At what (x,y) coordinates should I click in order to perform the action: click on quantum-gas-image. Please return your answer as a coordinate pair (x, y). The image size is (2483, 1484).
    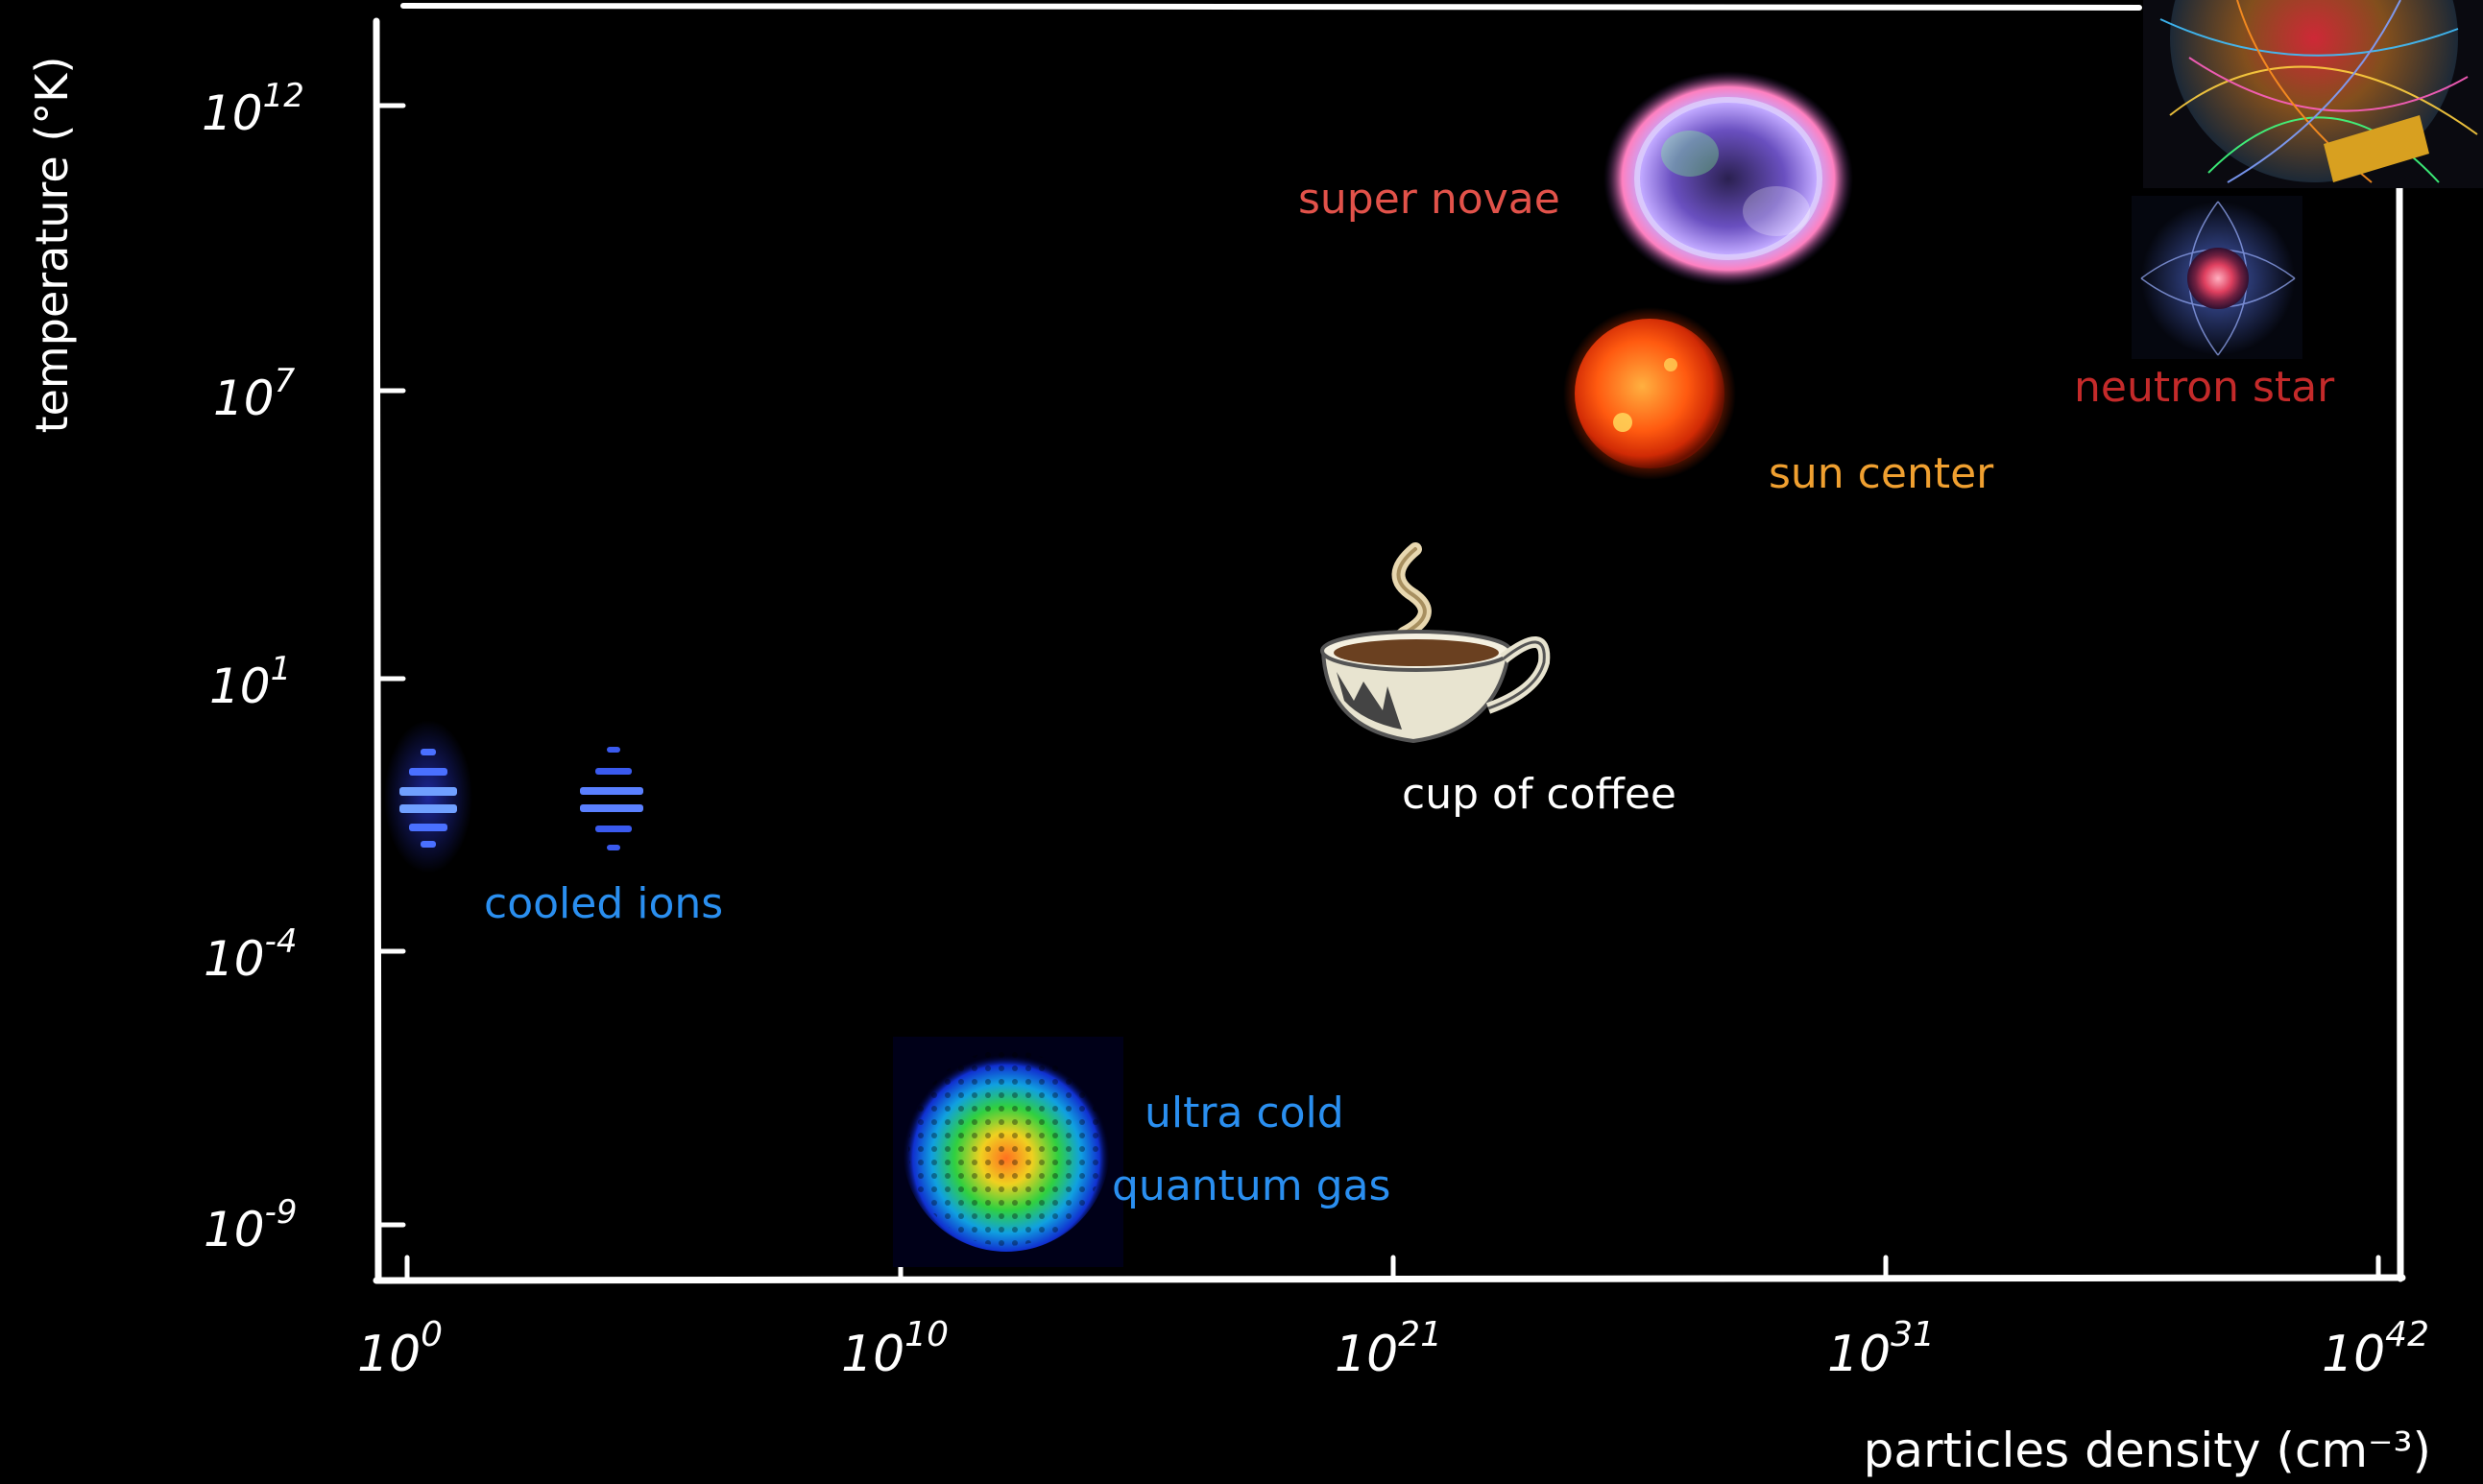
    Looking at the image, I should click on (1008, 1152).